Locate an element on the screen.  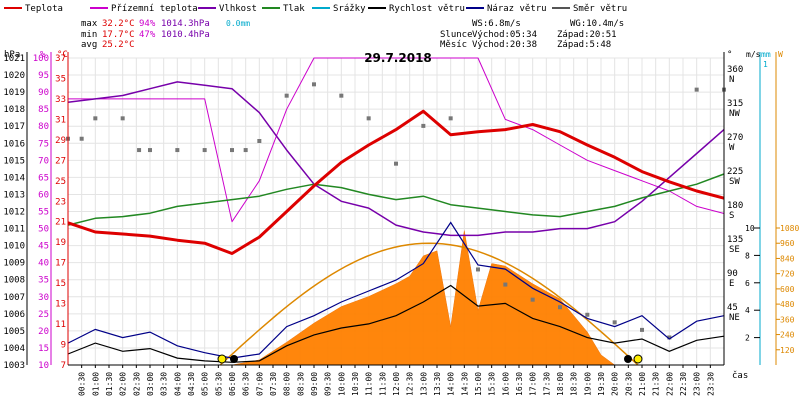
legend-item-tlak: Tlak is located at coordinates (294, 9).